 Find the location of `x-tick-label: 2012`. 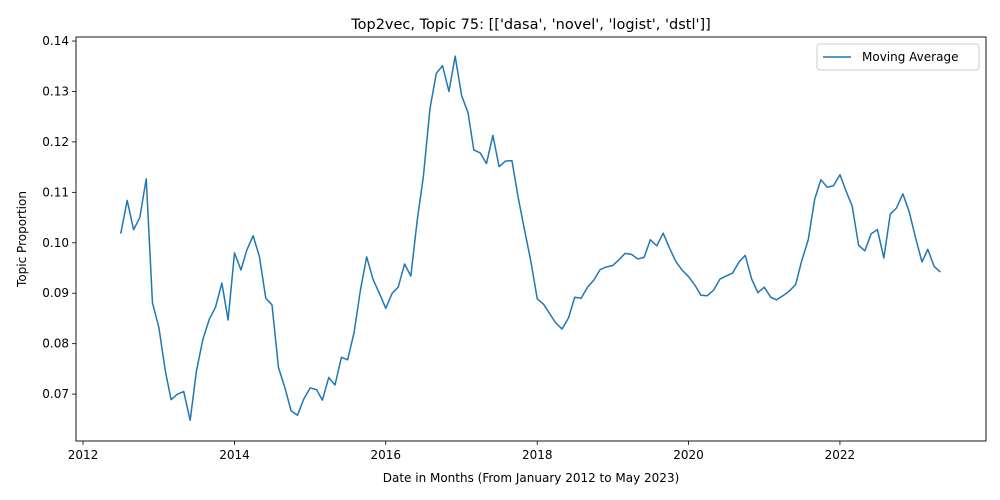

x-tick-label: 2012 is located at coordinates (83, 455).